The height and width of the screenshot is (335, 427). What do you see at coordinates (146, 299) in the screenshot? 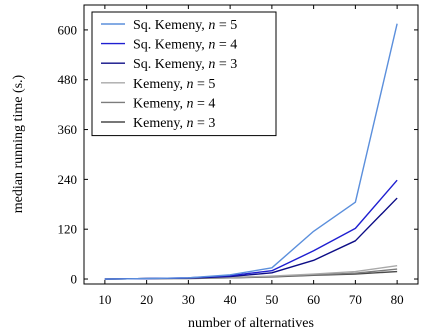
I see `x-tick-label: 20` at bounding box center [146, 299].